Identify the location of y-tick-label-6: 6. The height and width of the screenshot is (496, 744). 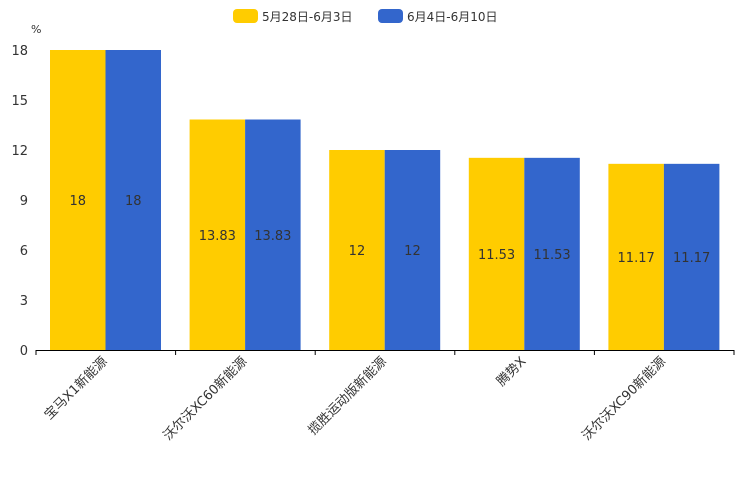
(24, 251).